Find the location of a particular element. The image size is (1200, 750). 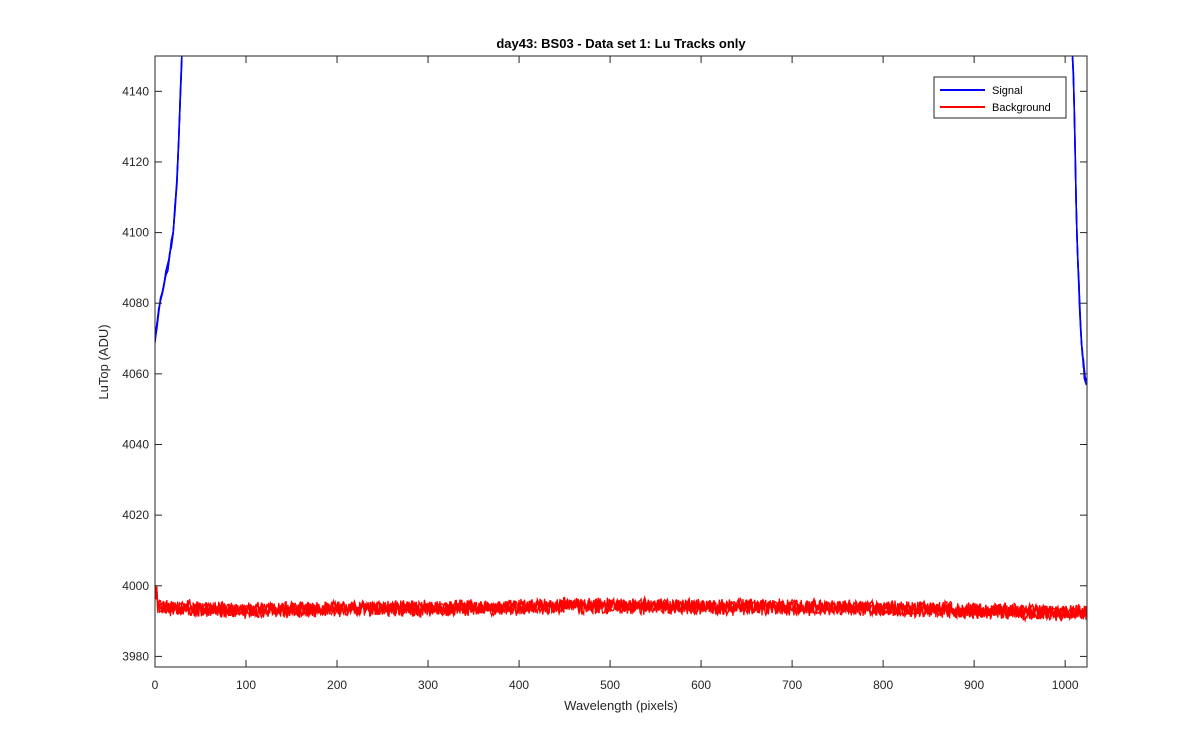

legend: Signal Background is located at coordinates (1000, 97).